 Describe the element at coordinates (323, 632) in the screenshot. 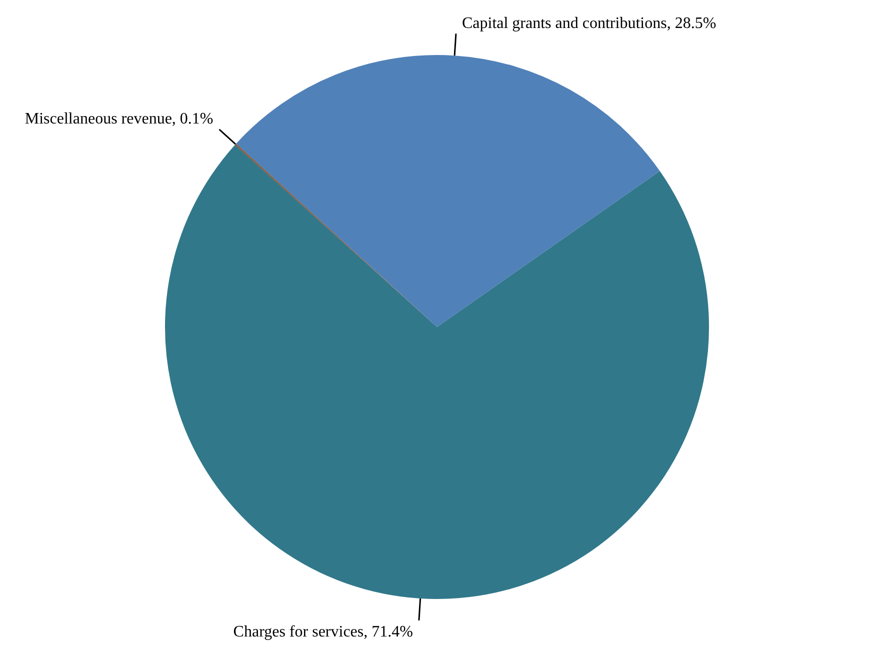

I see `slice-label: Charges for services, 71.4%` at that location.